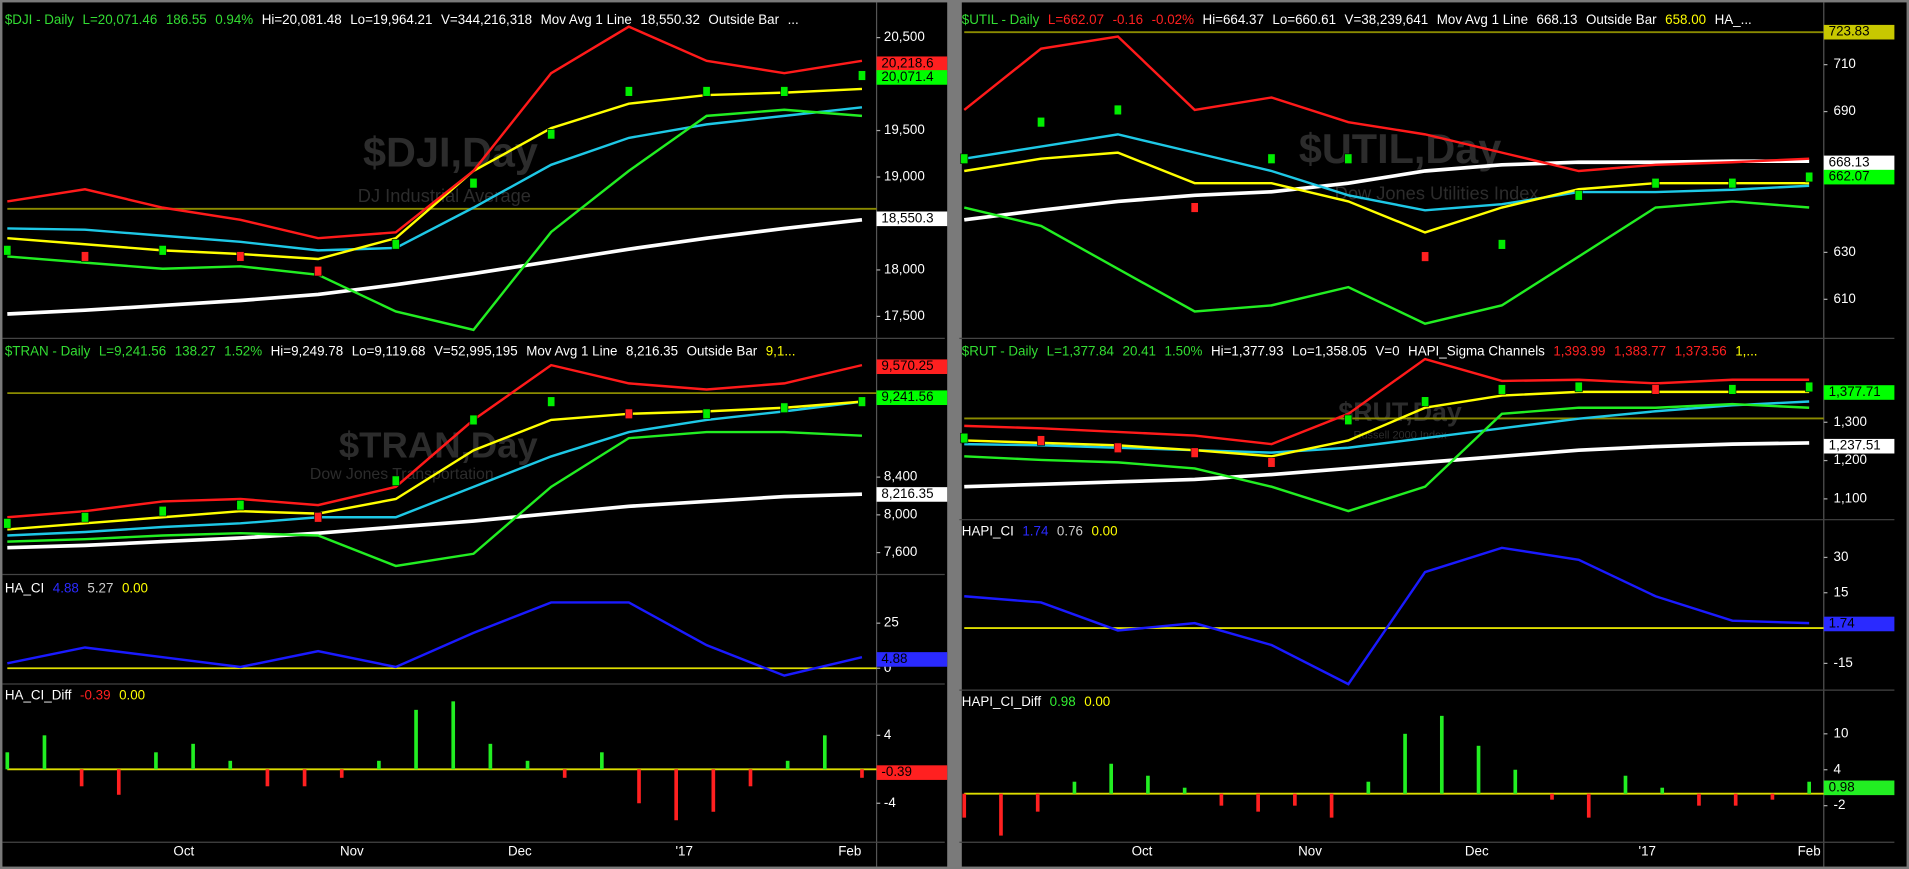  I want to click on header-text: 8,216.35, so click(652, 350).